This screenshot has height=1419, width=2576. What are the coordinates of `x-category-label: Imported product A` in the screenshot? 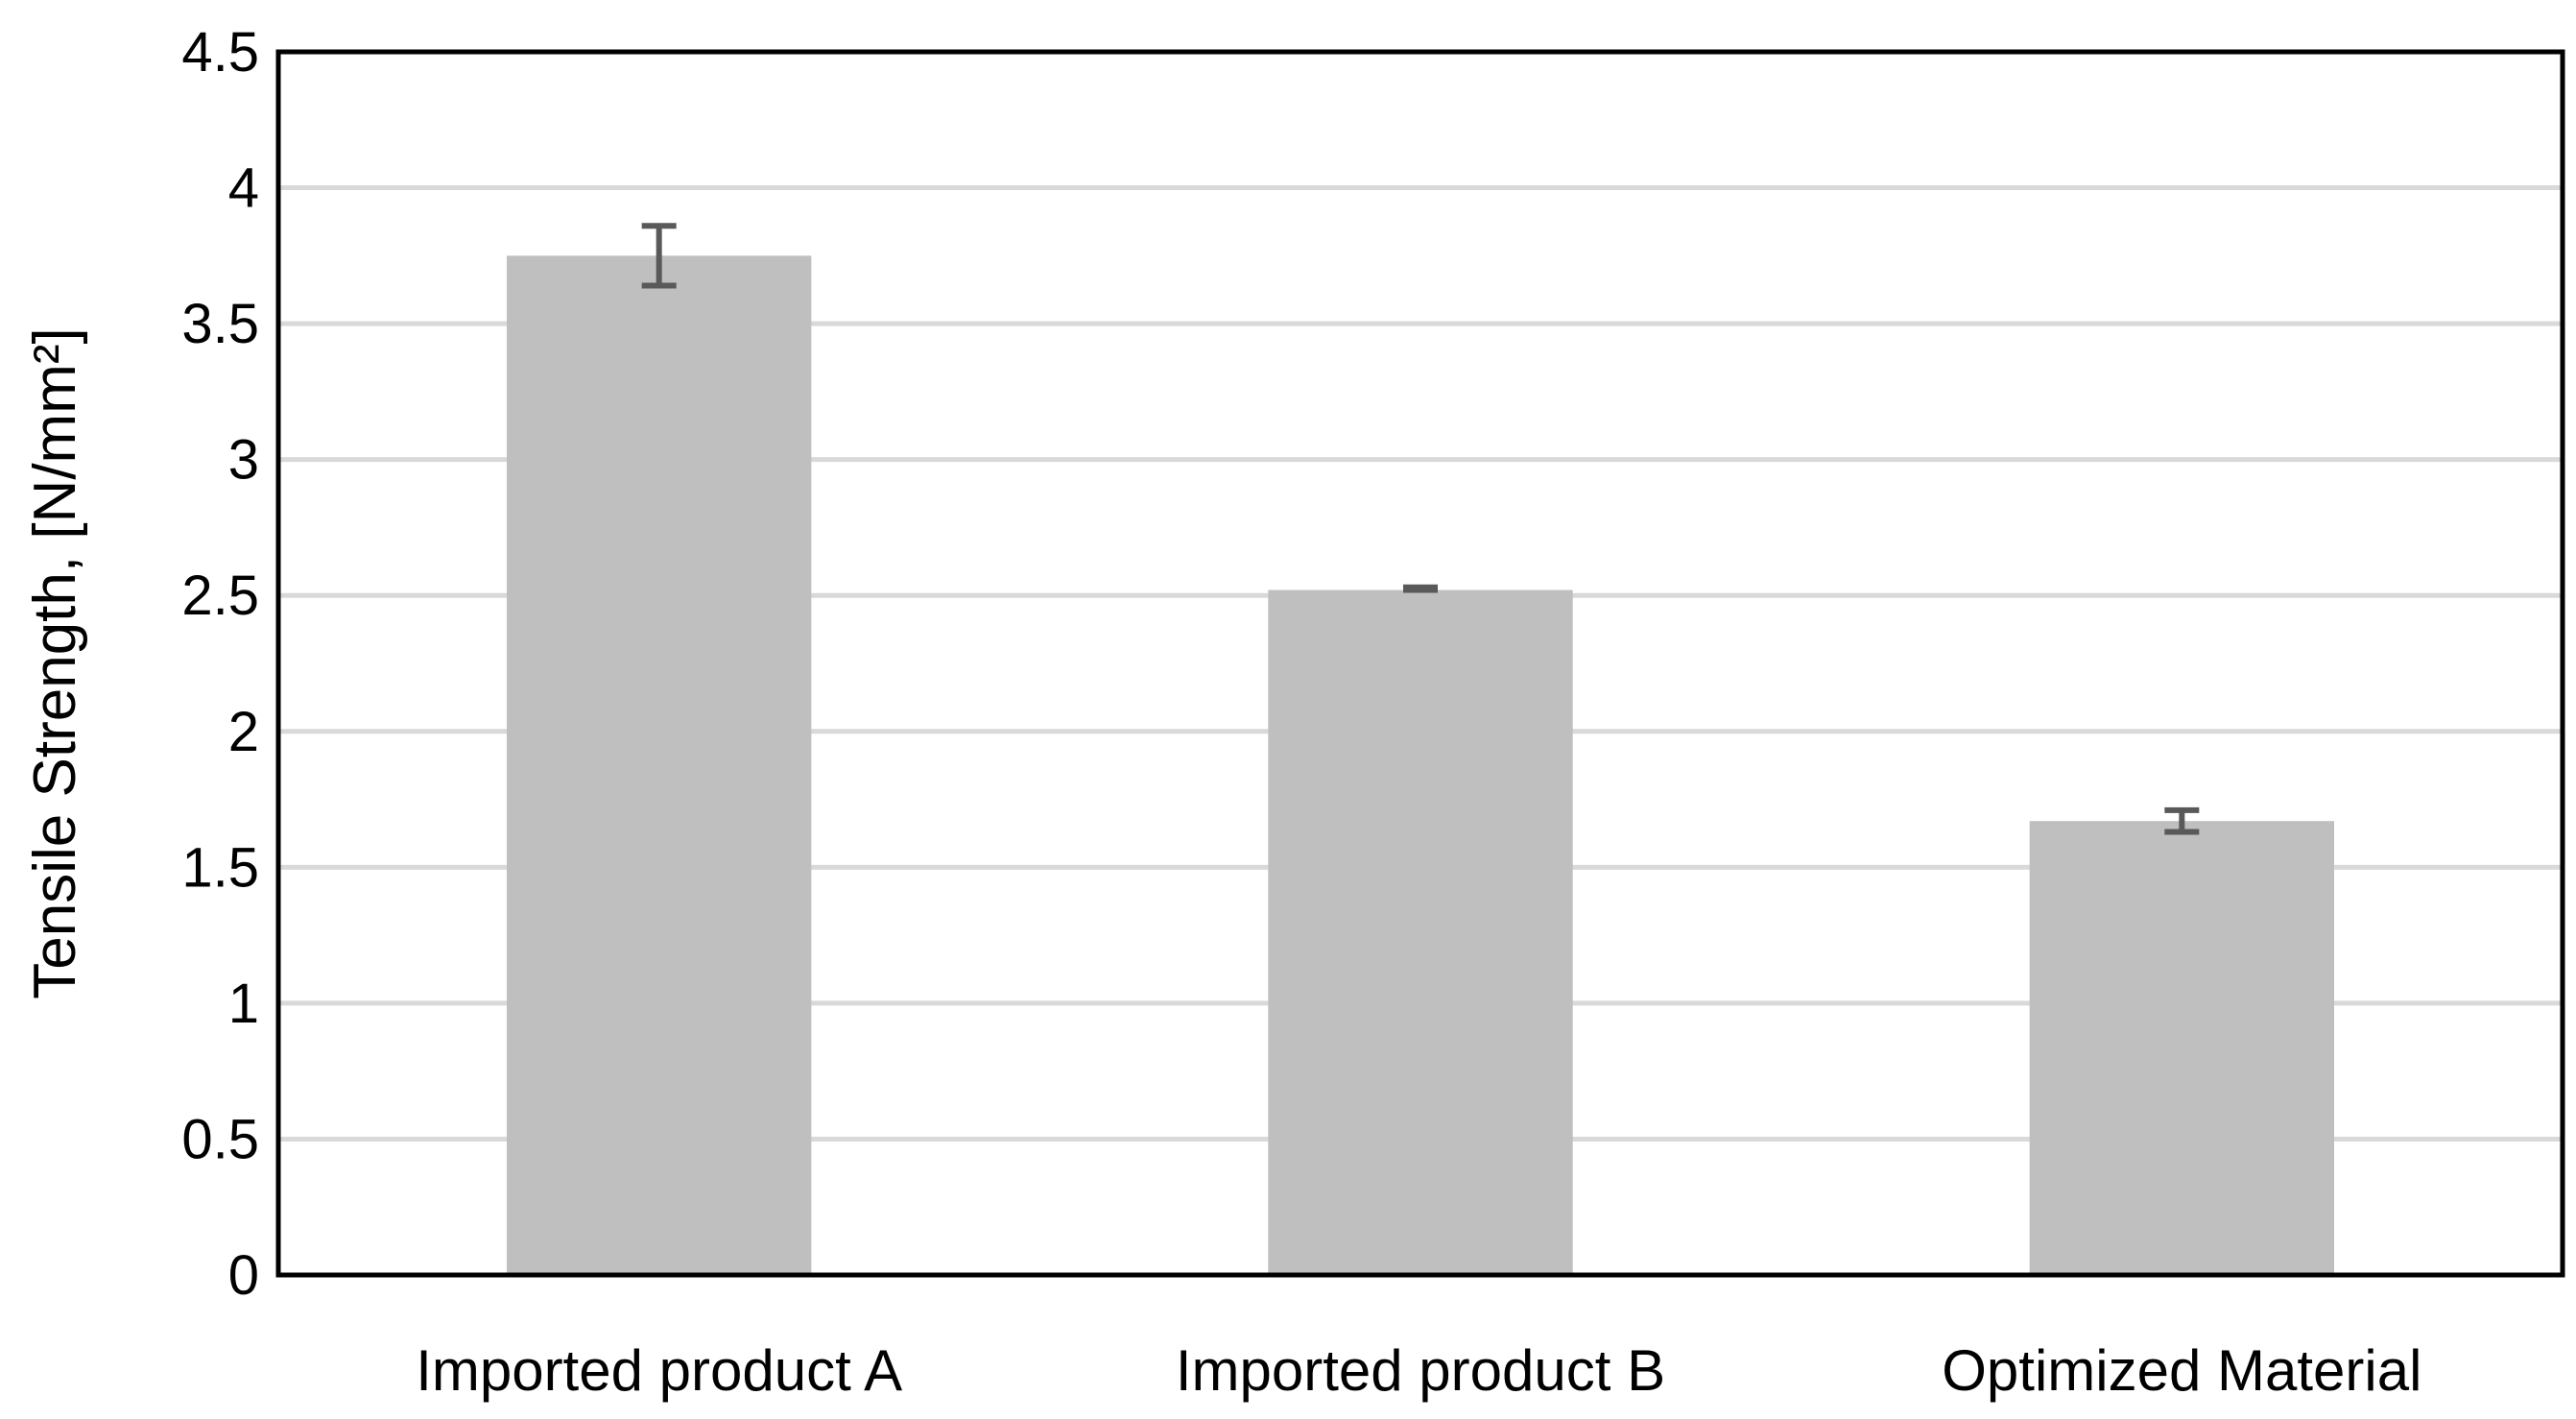 It's located at (659, 1370).